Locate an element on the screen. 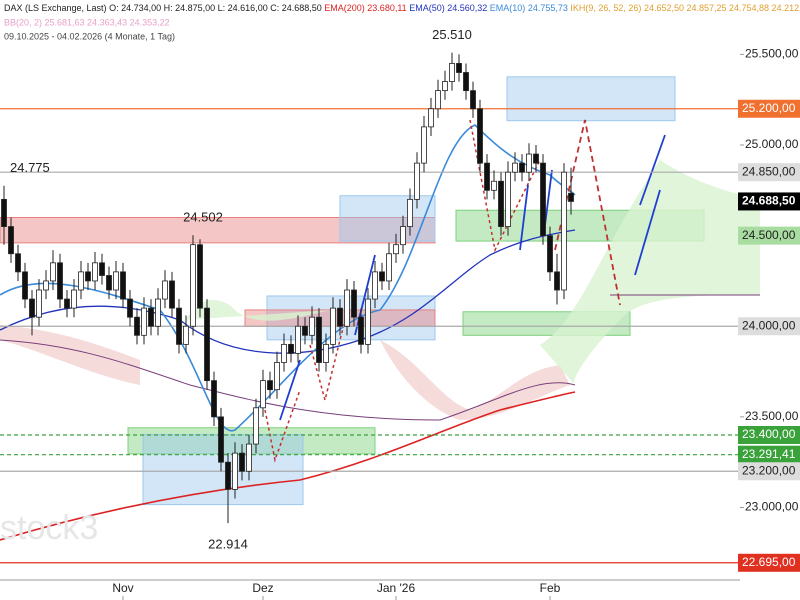 This screenshot has height=600, width=800. indicator-name: EMA(200) is located at coordinates (344, 8).